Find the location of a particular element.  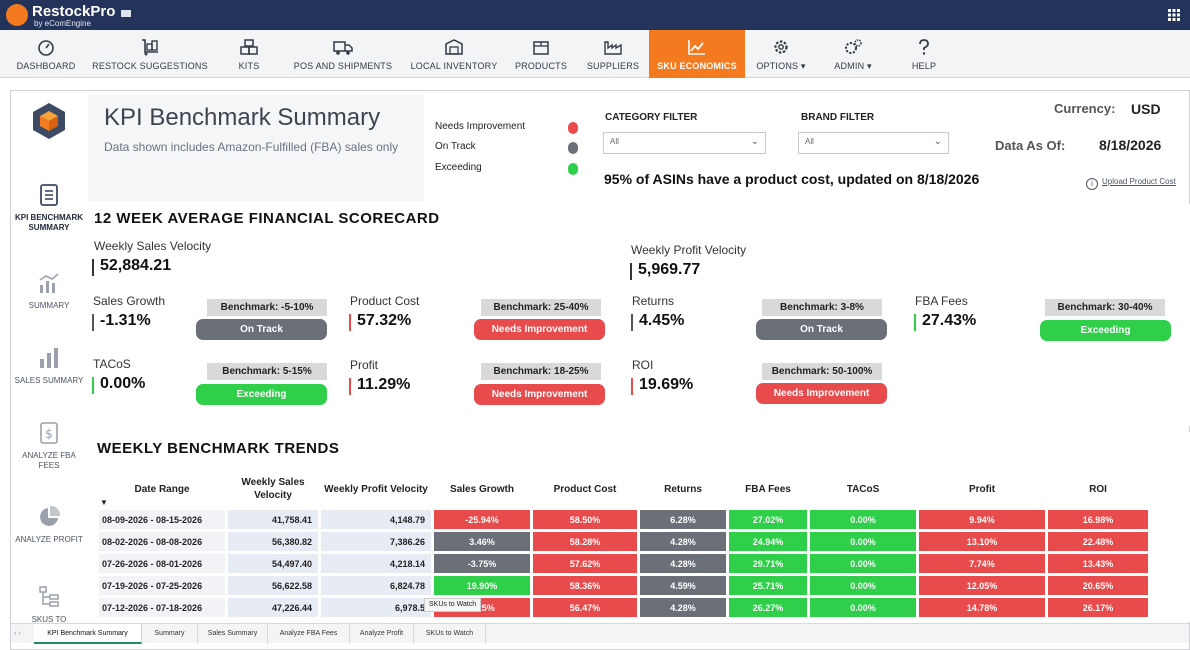

table-cell: 07-12-2026 - 07-18-2026 is located at coordinates (162, 607).